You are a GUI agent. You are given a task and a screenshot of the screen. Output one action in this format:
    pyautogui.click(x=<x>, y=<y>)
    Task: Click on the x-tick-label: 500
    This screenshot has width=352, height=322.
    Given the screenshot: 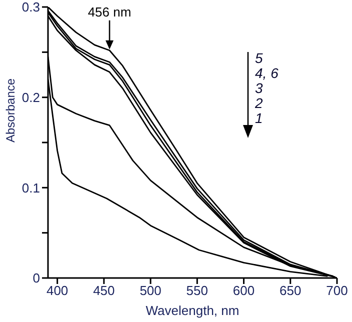 What is the action you would take?
    pyautogui.click(x=151, y=290)
    